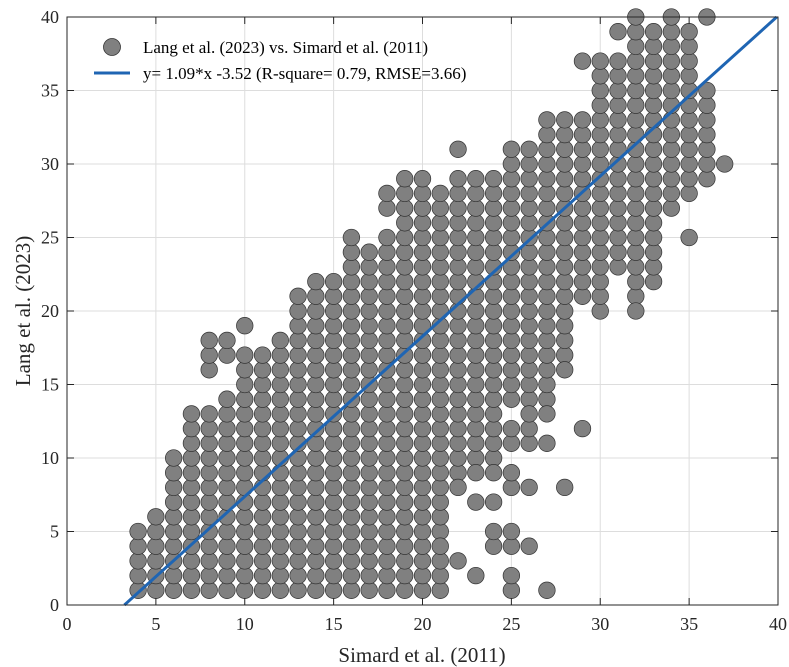 Image resolution: width=789 pixels, height=667 pixels. I want to click on y-axis-label: Lang et al. (2023), so click(23, 311).